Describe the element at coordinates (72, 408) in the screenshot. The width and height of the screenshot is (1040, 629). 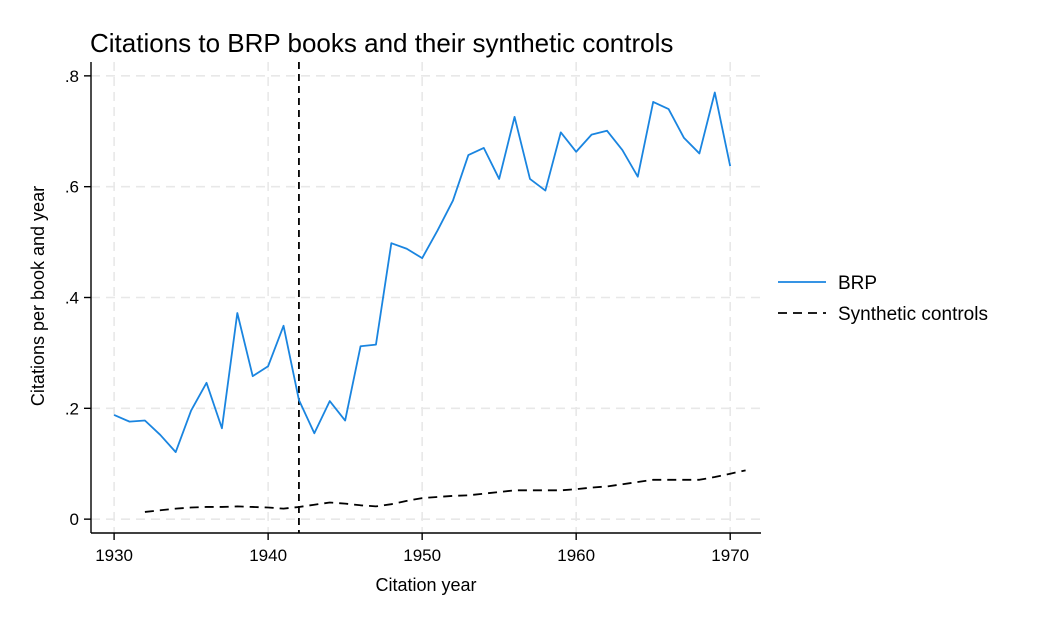
I see `y-tick-label: .2` at that location.